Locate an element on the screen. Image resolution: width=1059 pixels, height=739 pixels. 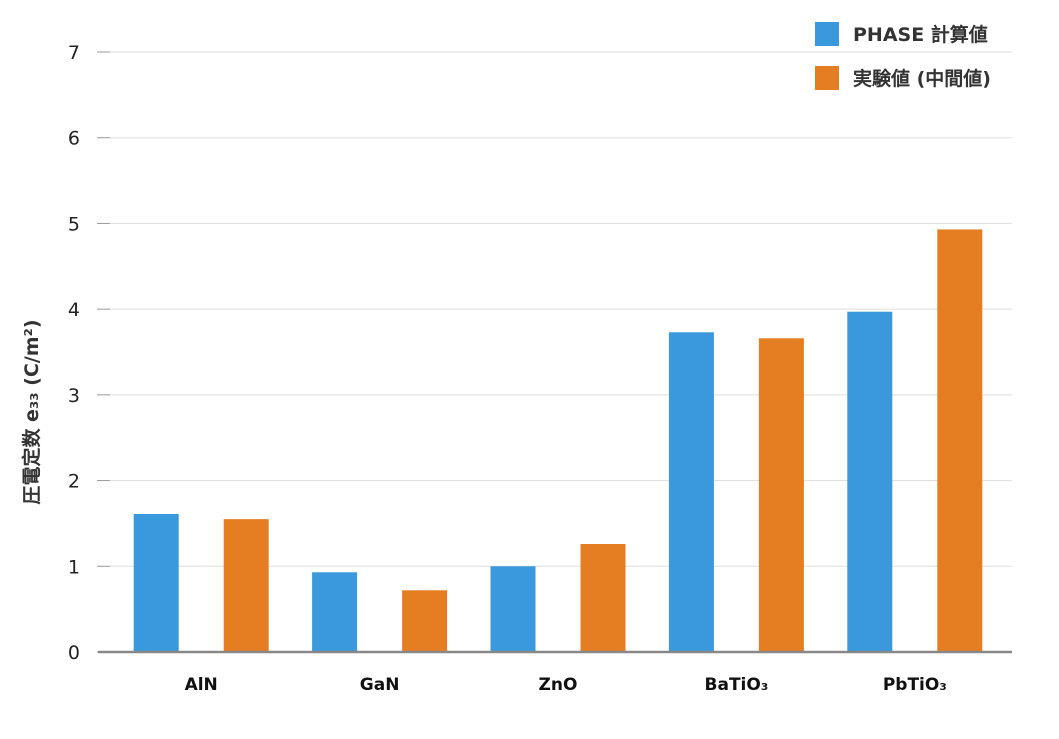
y-axis-title: 圧電定数 e₃₃ (C/m²) is located at coordinates (31, 411).